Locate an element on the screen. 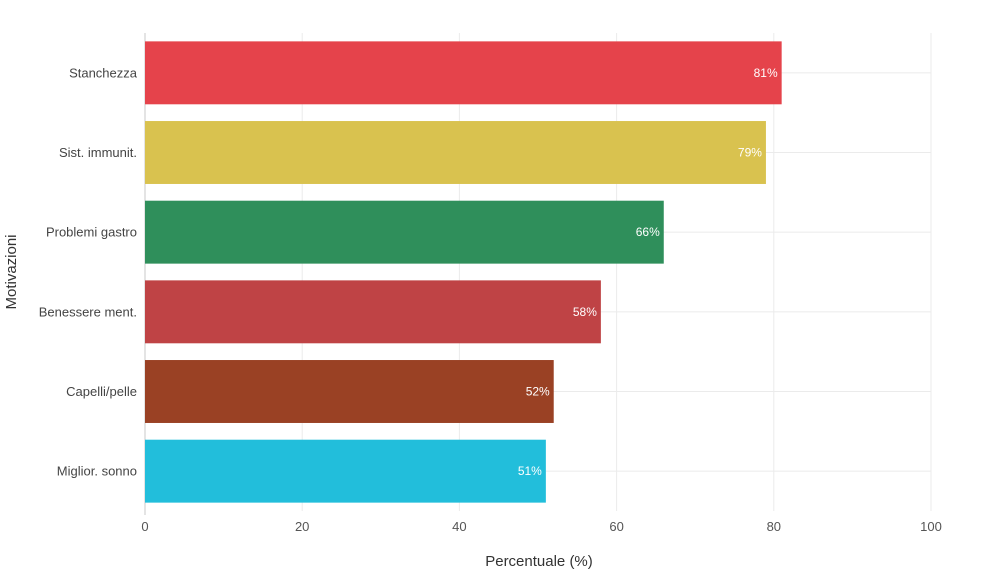  bar-value-label: 51% is located at coordinates (530, 471).